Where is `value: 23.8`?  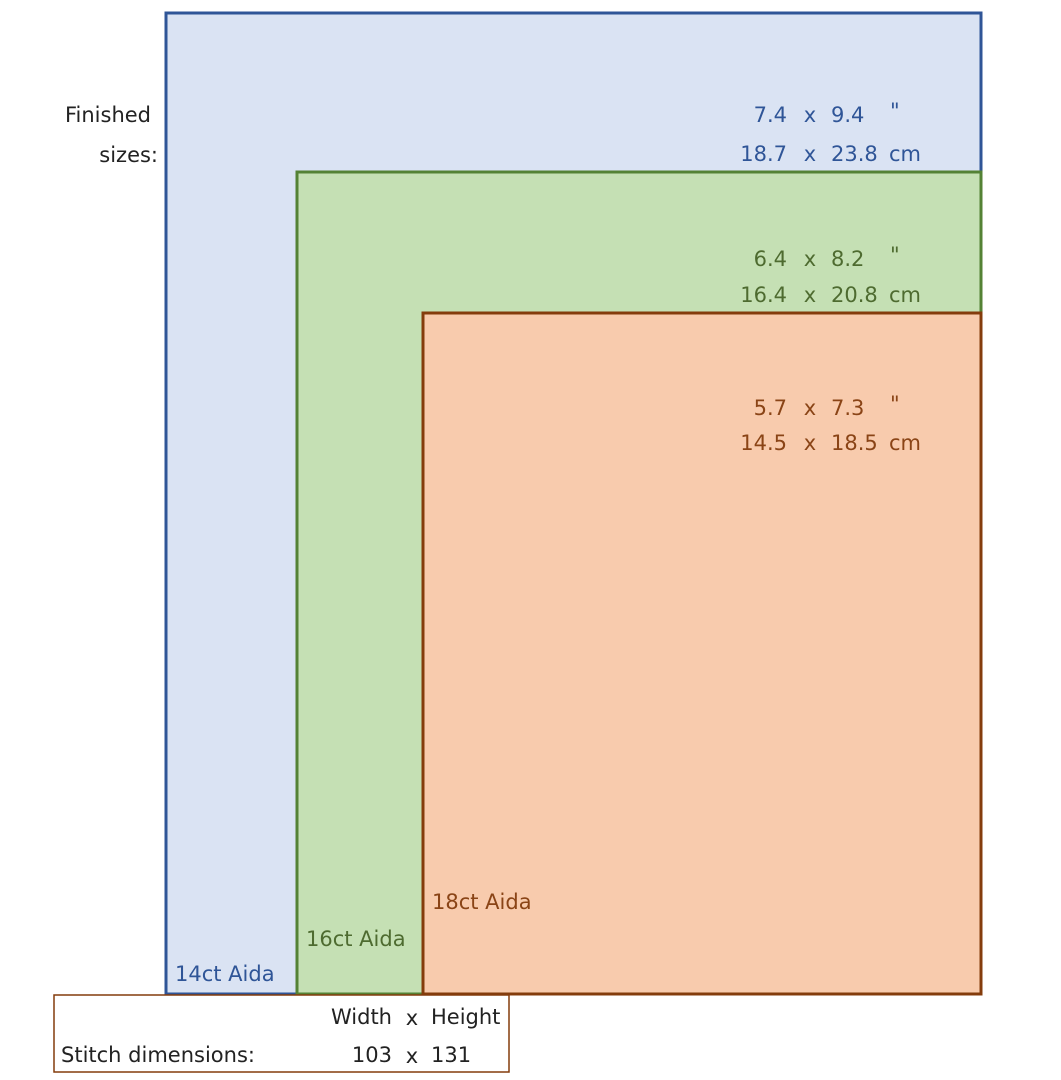
value: 23.8 is located at coordinates (854, 154).